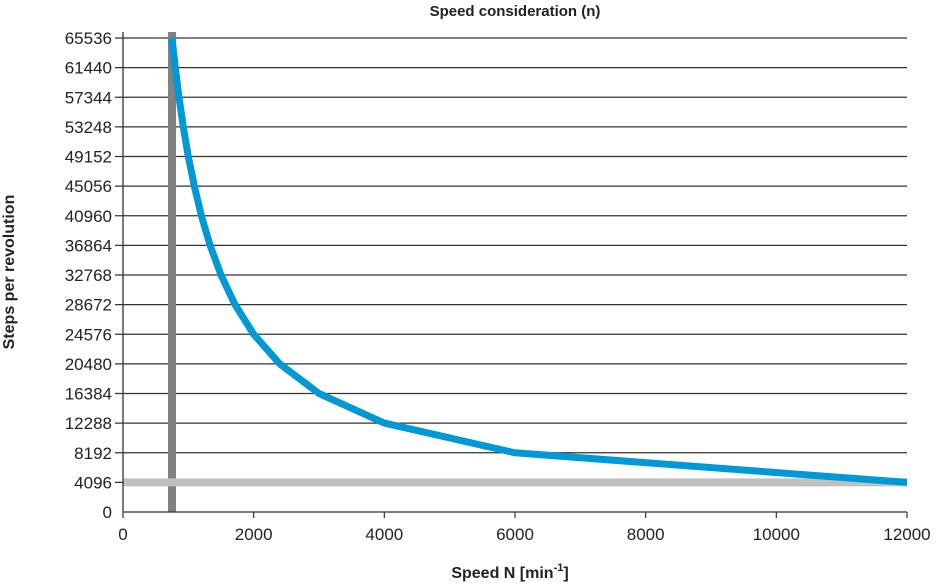 The height and width of the screenshot is (588, 940). I want to click on x-tick-labels: 0 2000 4000 6000 8000 10000 12000, so click(524, 528).